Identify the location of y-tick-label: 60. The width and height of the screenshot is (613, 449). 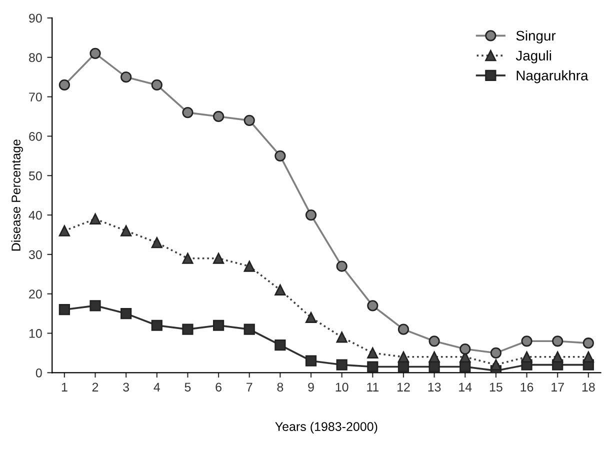
(35, 136).